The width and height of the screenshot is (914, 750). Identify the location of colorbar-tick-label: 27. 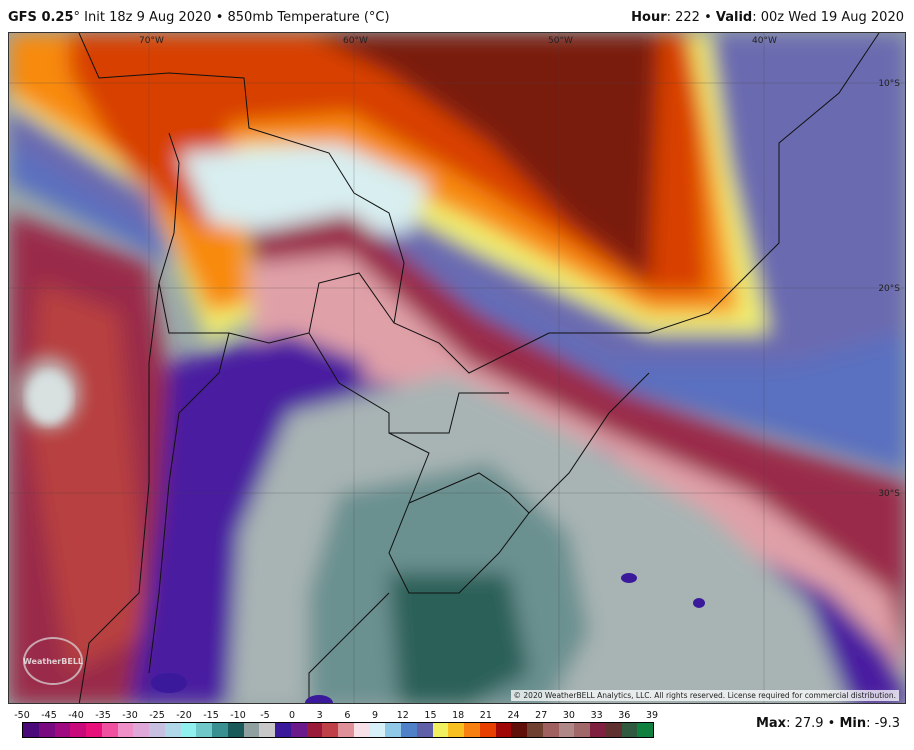
(541, 715).